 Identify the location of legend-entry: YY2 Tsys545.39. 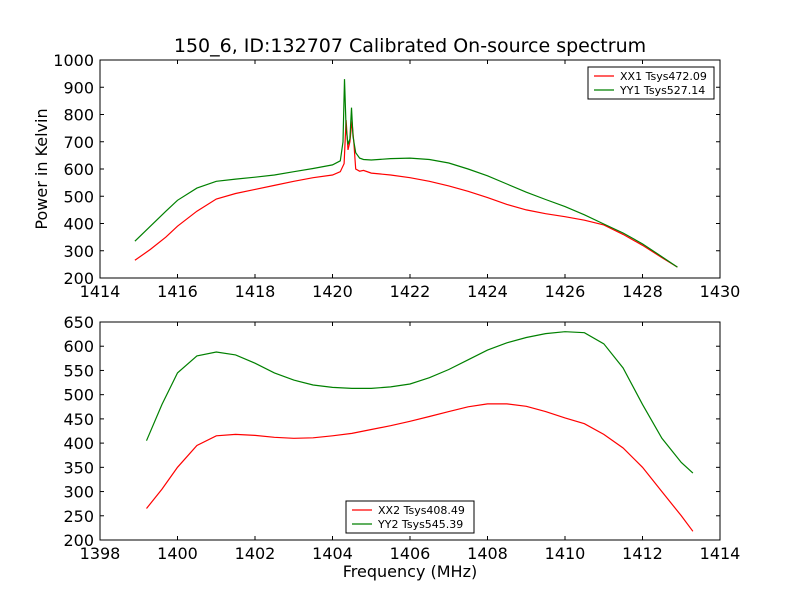
(420, 524).